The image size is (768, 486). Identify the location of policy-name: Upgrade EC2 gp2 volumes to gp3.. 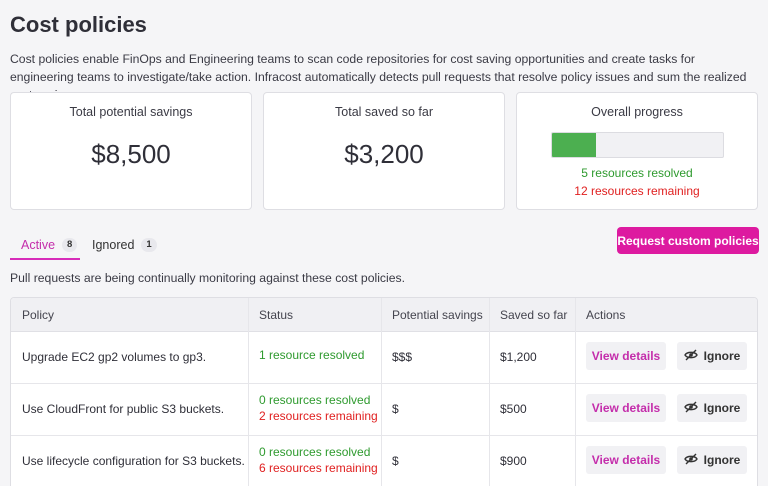
(114, 357).